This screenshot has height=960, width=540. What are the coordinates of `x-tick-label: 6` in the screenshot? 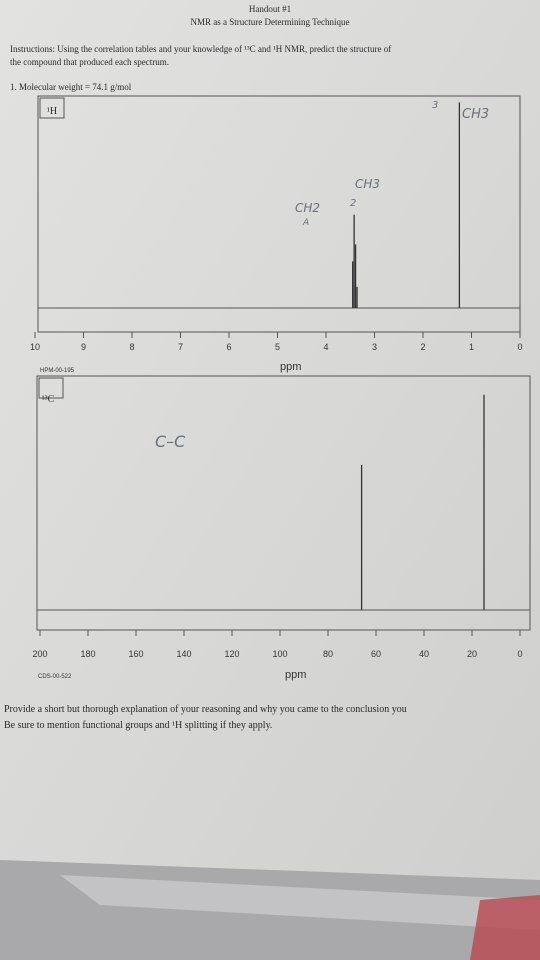 It's located at (228, 347).